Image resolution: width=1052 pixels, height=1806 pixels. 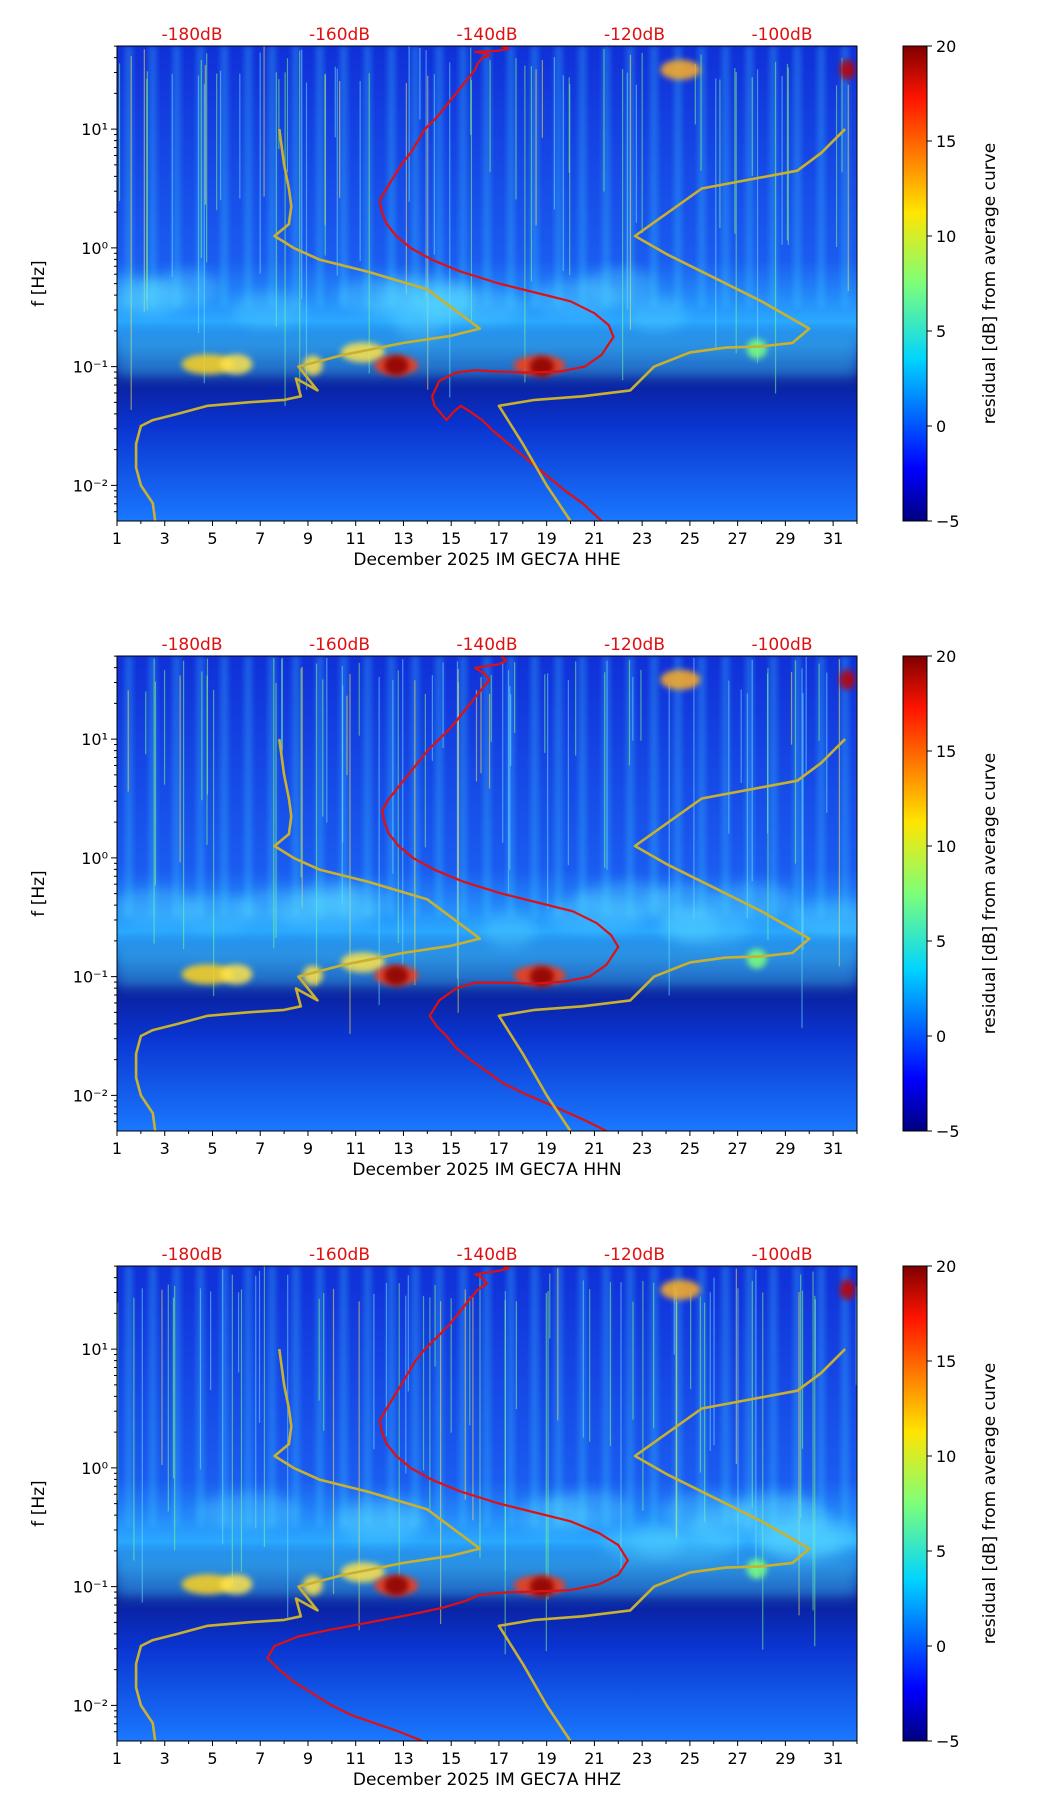 I want to click on y-tick-label: 10⁻¹, so click(x=90, y=367).